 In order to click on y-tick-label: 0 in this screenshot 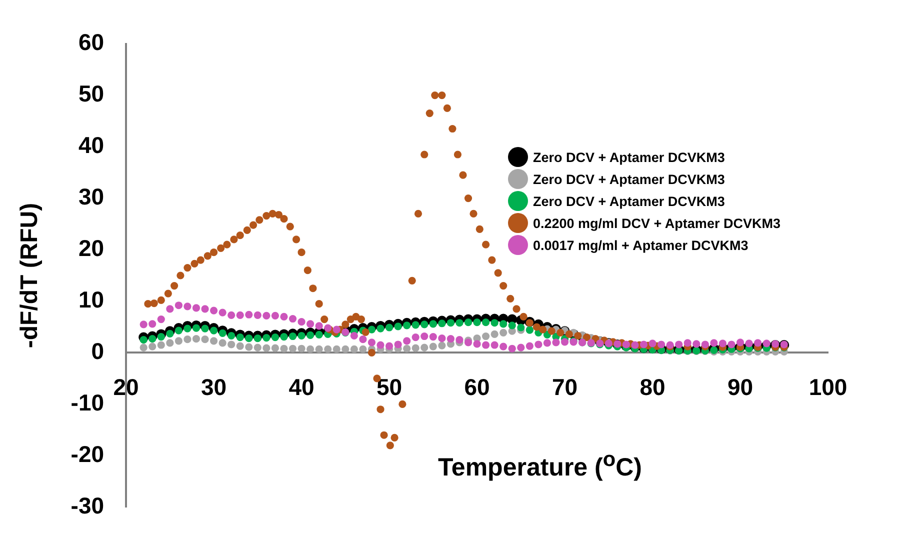, I will do `click(97, 351)`.